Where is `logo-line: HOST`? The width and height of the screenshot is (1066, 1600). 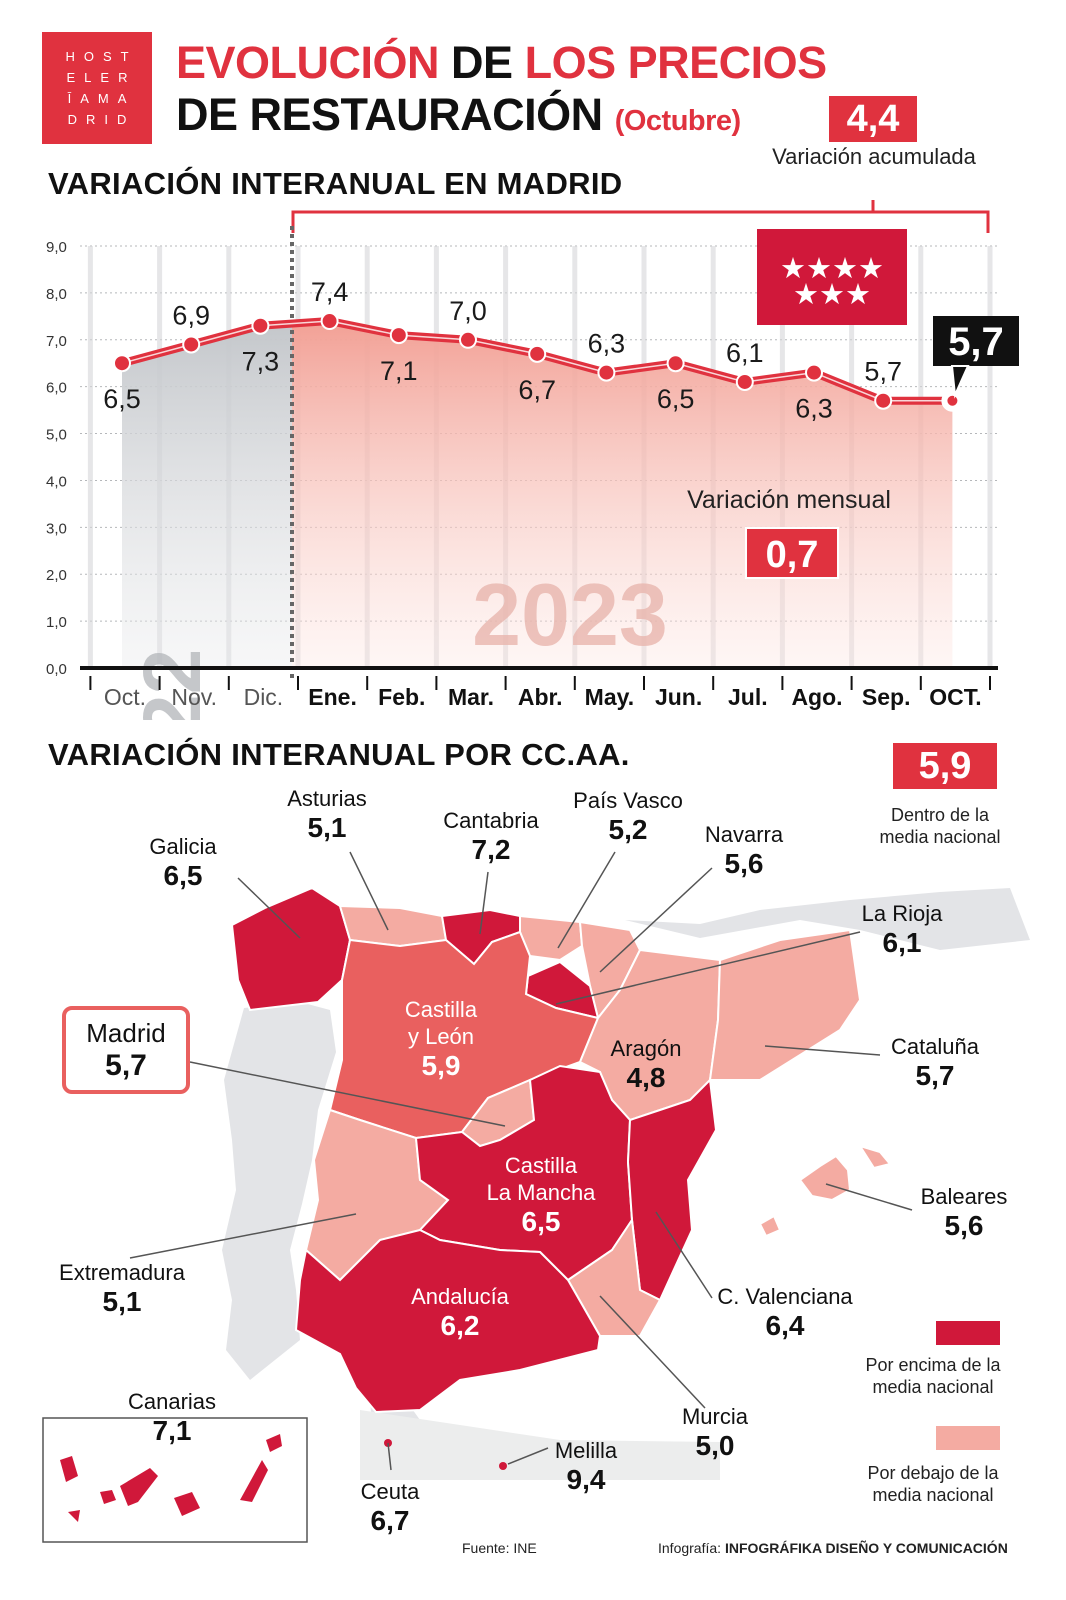
logo-line: HOST is located at coordinates (101, 56).